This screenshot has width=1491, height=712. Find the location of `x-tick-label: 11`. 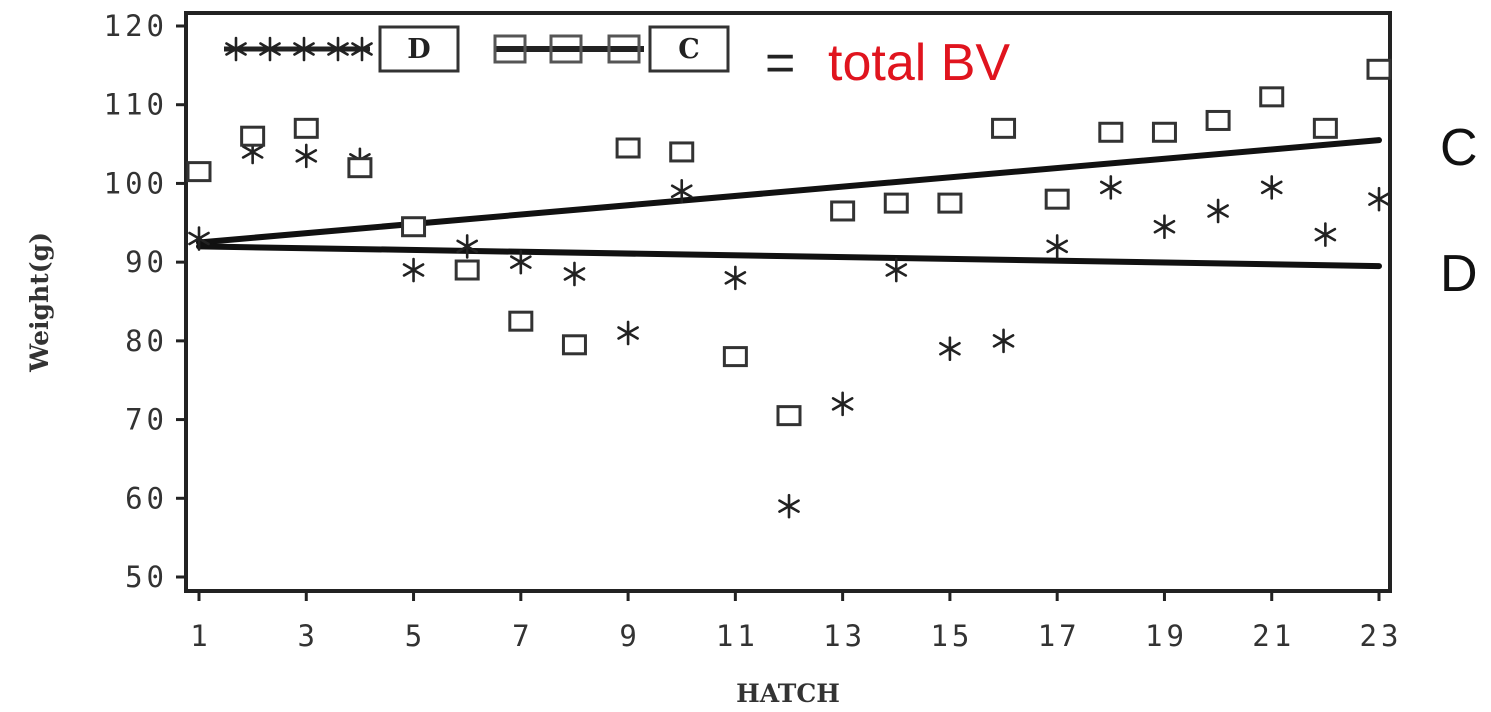

x-tick-label: 11 is located at coordinates (737, 636).